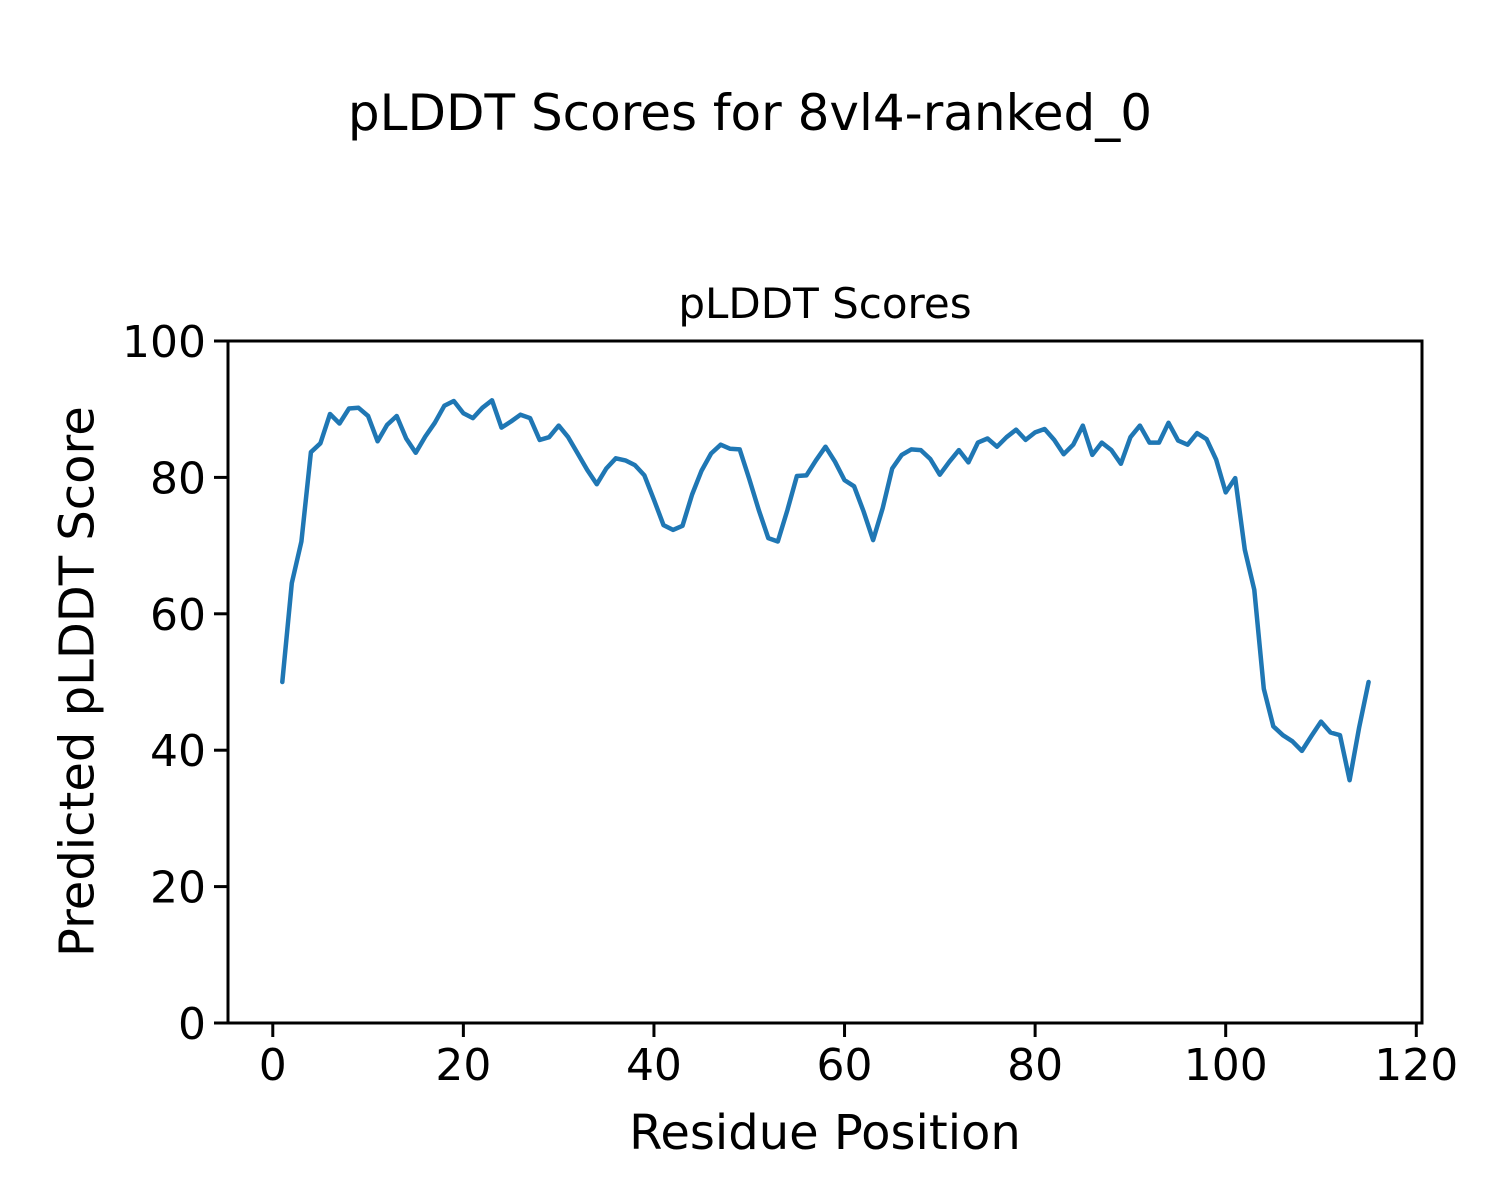 The image size is (1500, 1200). Describe the element at coordinates (463, 1065) in the screenshot. I see `x-tick-label: 20` at that location.